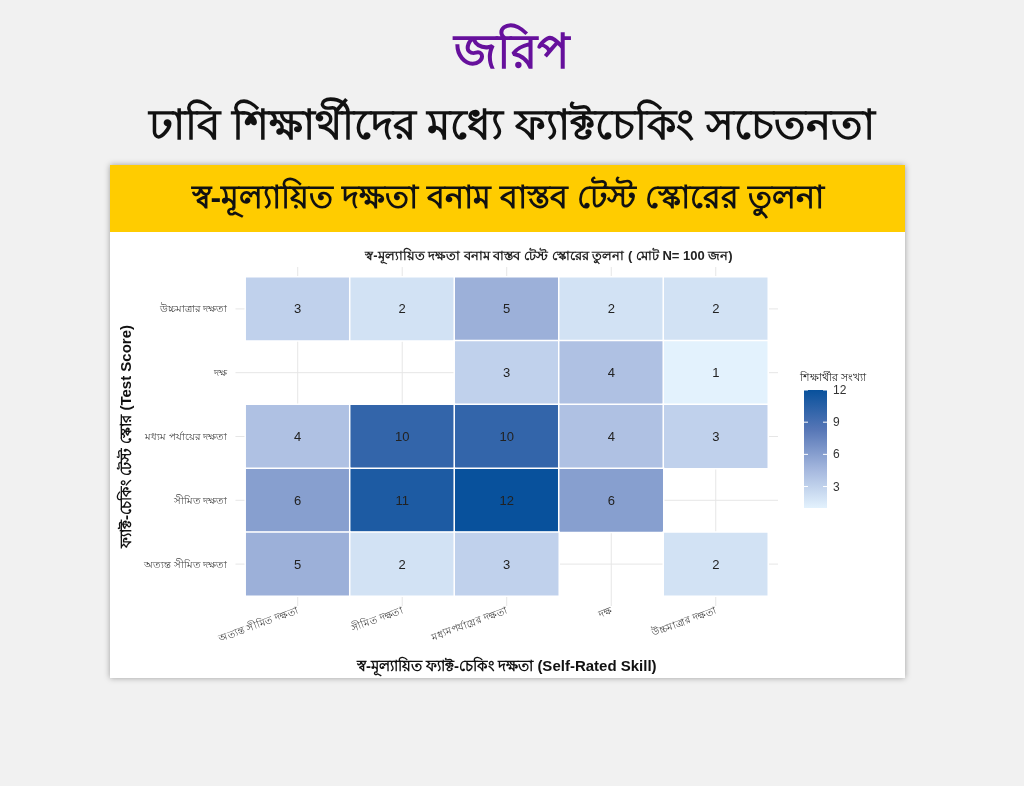 The height and width of the screenshot is (786, 1024). What do you see at coordinates (186, 436) in the screenshot?
I see `y-tick-label: মধ্যম পর্যায়ের দক্ষতা` at bounding box center [186, 436].